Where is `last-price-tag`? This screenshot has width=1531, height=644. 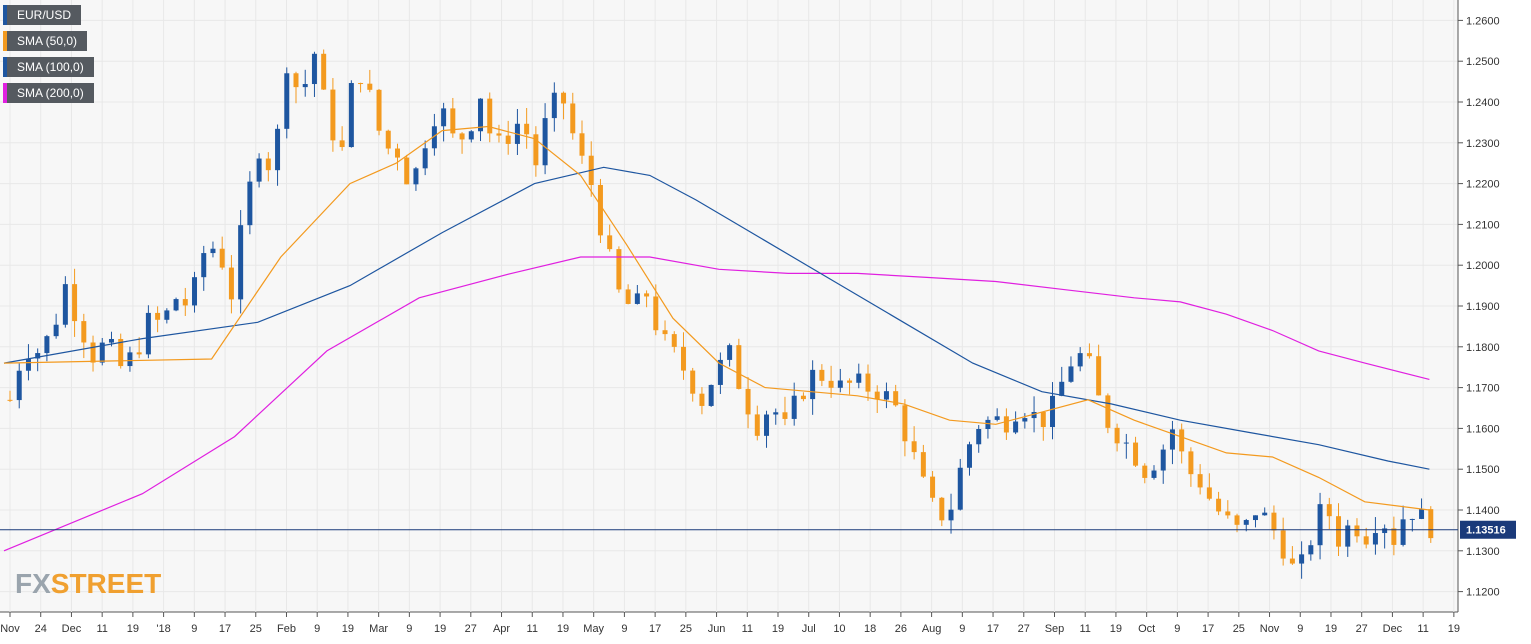 last-price-tag is located at coordinates (1488, 529).